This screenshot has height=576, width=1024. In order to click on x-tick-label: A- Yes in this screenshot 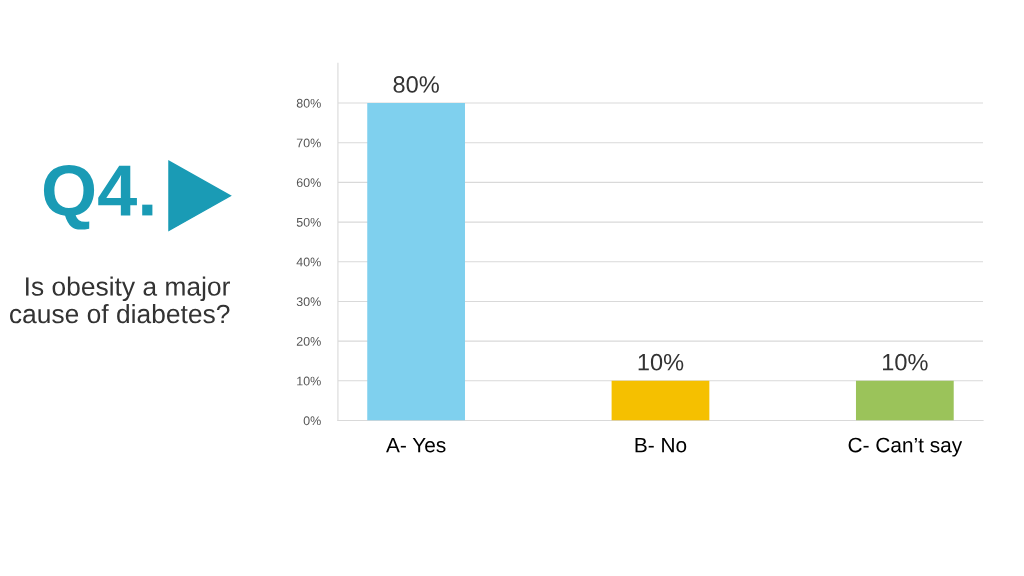, I will do `click(416, 445)`.